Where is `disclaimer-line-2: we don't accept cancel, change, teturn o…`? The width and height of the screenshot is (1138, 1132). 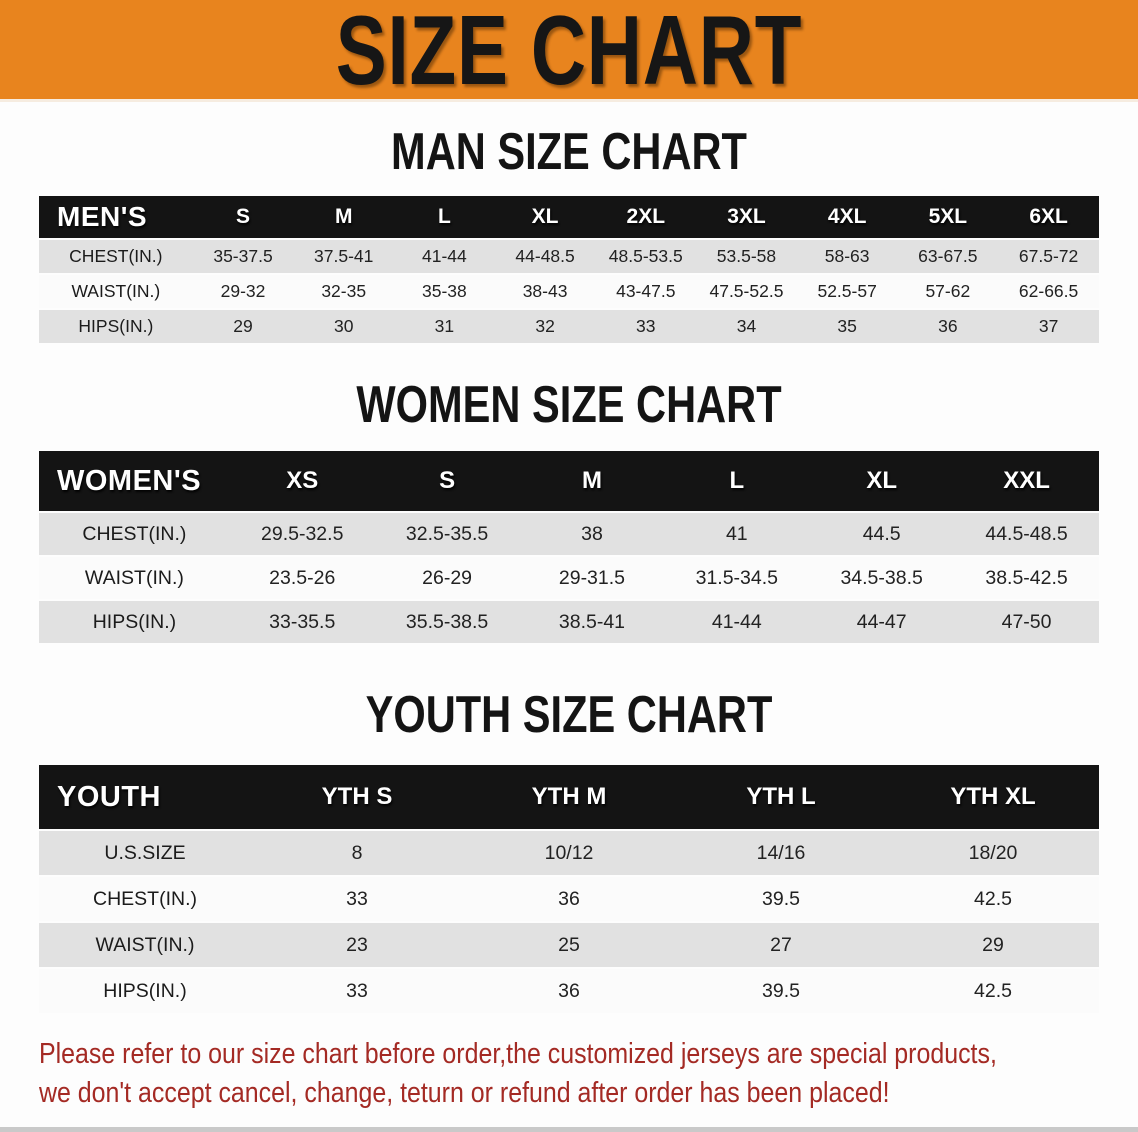
disclaimer-line-2: we don't accept cancel, change, teturn o… is located at coordinates (464, 1093).